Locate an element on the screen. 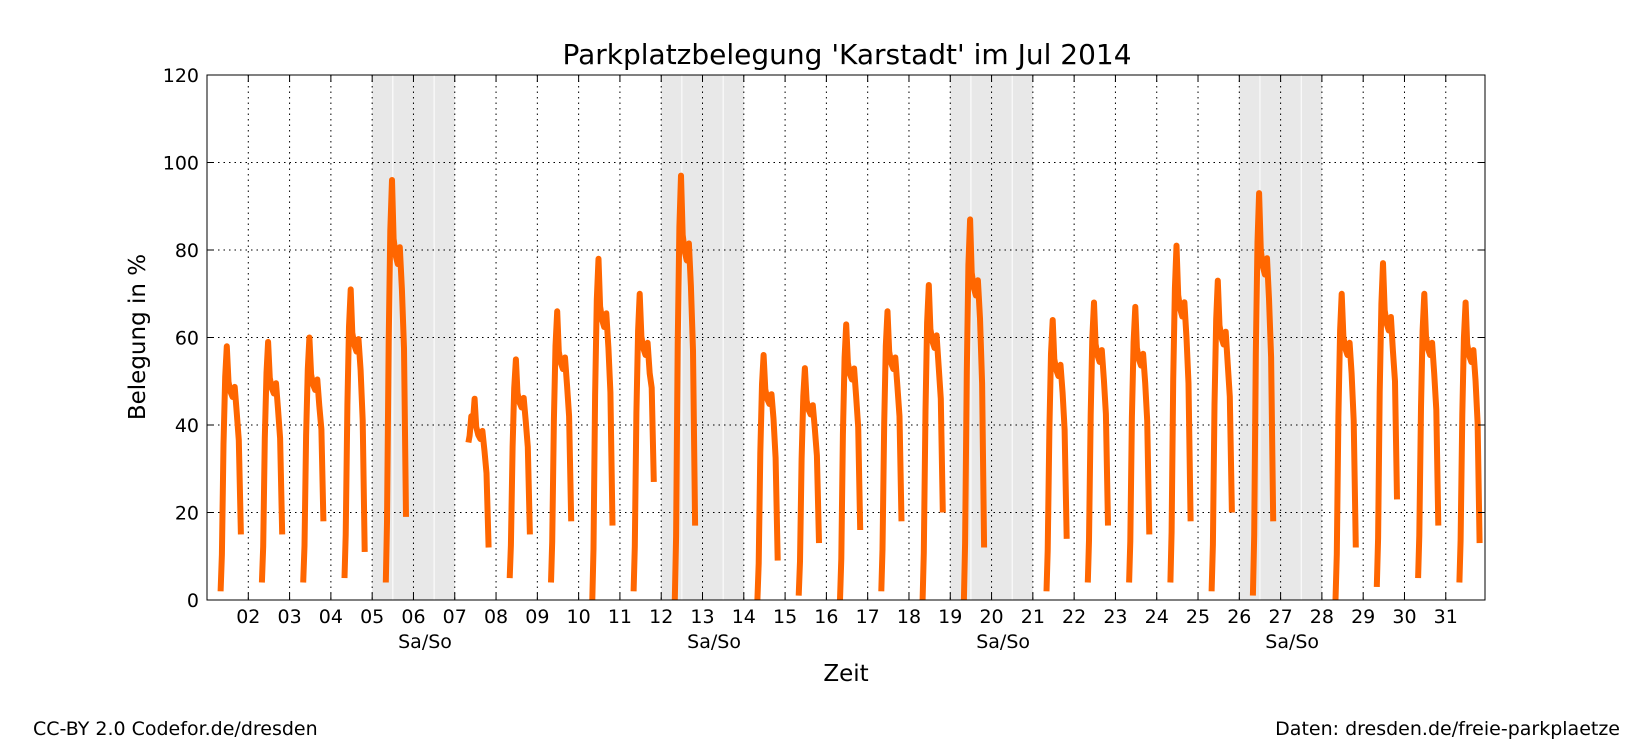  x-tick-label: 11 is located at coordinates (620, 617).